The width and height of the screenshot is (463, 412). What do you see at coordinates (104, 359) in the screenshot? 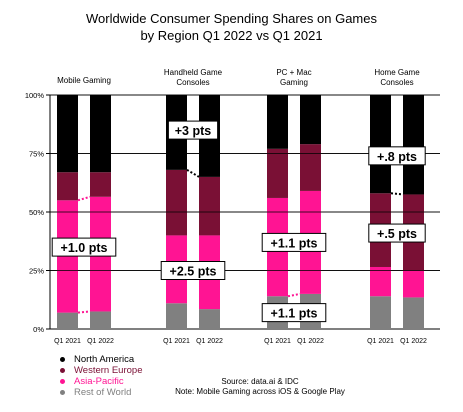
I see `legend-label: North America` at bounding box center [104, 359].